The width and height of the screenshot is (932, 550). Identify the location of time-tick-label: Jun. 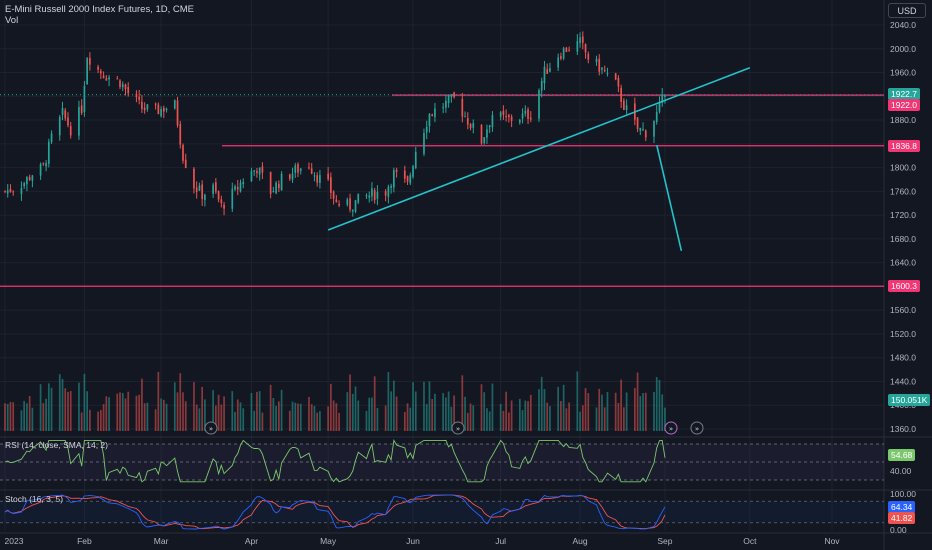
(413, 541).